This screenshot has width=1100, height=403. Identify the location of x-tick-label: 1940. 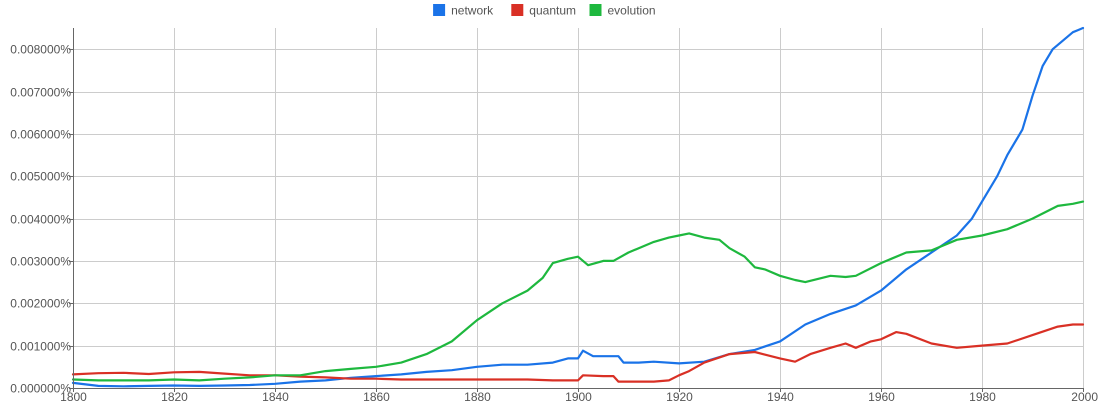
(780, 396).